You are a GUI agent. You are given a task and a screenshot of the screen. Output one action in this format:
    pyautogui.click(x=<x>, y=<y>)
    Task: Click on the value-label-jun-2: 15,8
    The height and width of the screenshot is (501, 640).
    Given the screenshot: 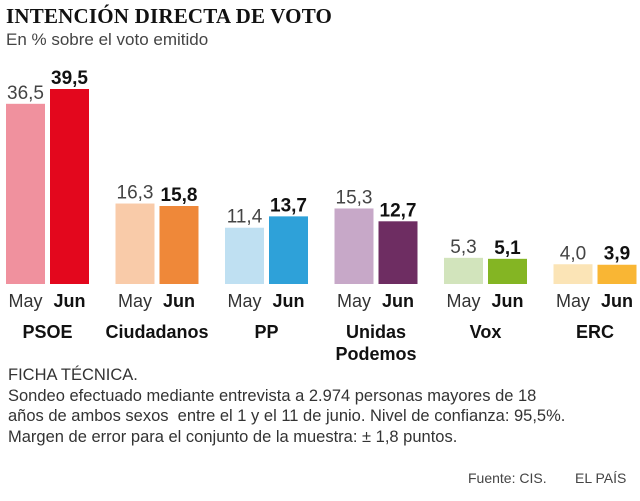 What is the action you would take?
    pyautogui.click(x=179, y=195)
    